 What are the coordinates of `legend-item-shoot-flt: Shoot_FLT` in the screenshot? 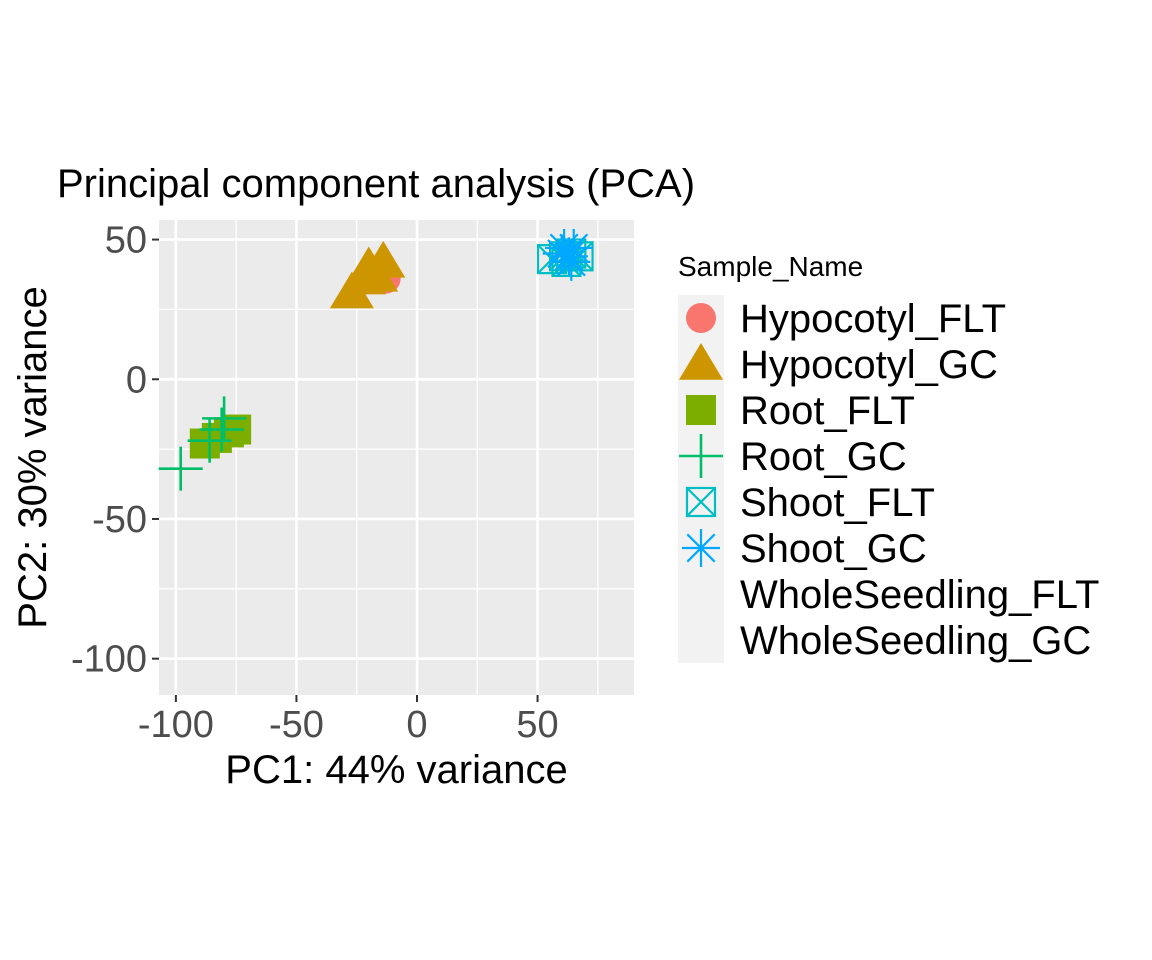 It's located at (810, 503).